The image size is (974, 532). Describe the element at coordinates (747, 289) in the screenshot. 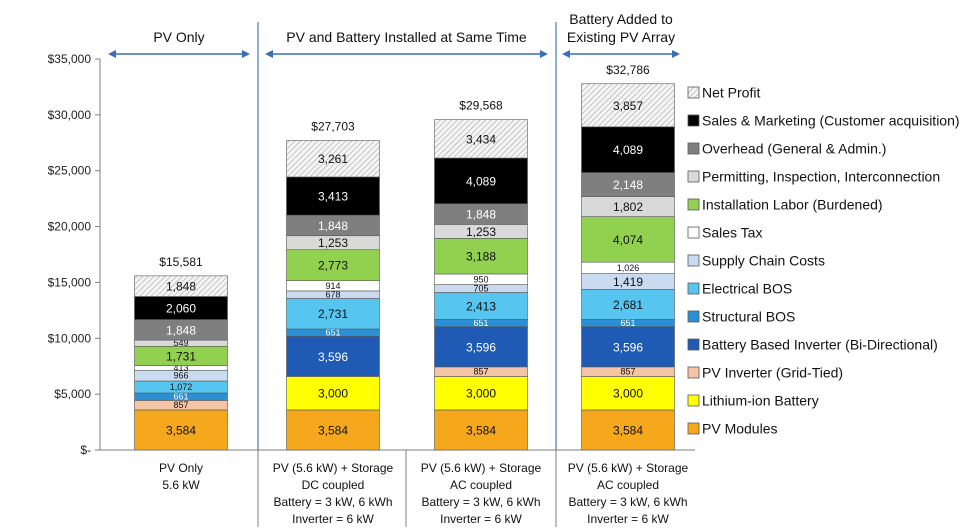

I see `legend-label: Electrical BOS` at that location.